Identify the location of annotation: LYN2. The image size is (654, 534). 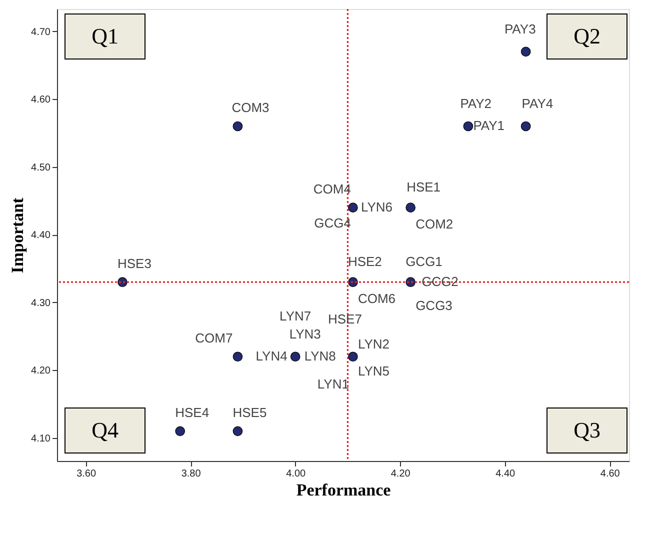
(374, 344).